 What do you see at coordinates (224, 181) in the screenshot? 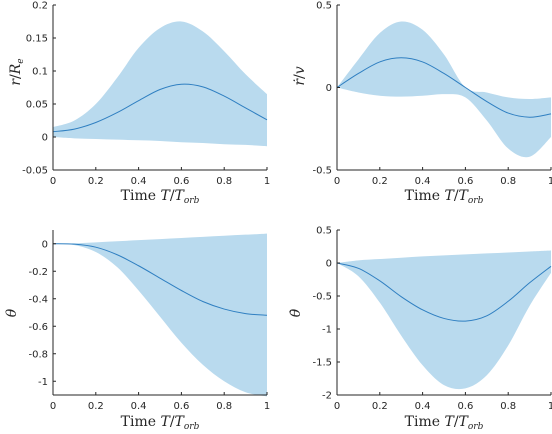
I see `panel-radial-distance-xtick-label: 0.8` at bounding box center [224, 181].